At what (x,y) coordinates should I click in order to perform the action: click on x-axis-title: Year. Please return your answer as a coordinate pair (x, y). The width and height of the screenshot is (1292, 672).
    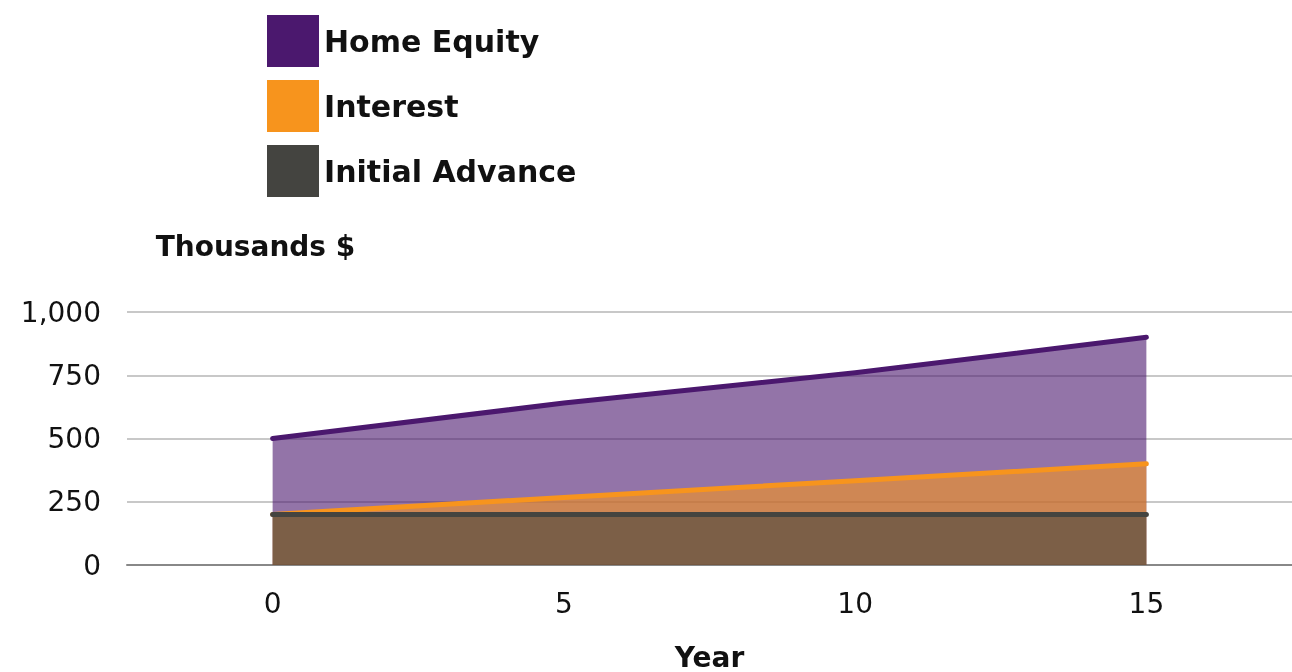
    Looking at the image, I should click on (709, 656).